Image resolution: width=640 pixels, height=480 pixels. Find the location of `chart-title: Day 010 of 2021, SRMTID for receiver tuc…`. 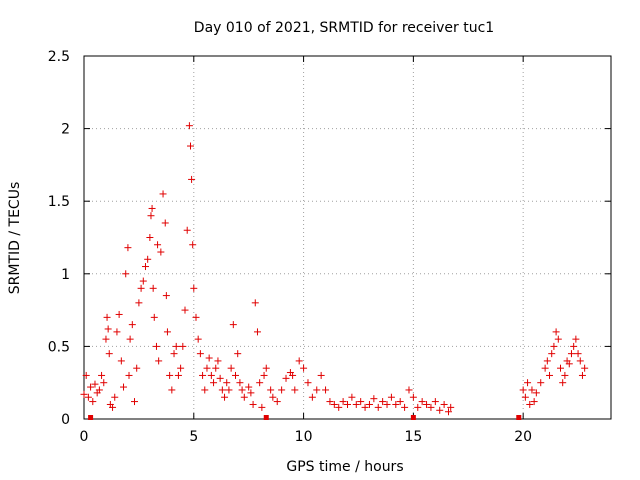

chart-title: Day 010 of 2021, SRMTID for receiver tuc… is located at coordinates (344, 28).